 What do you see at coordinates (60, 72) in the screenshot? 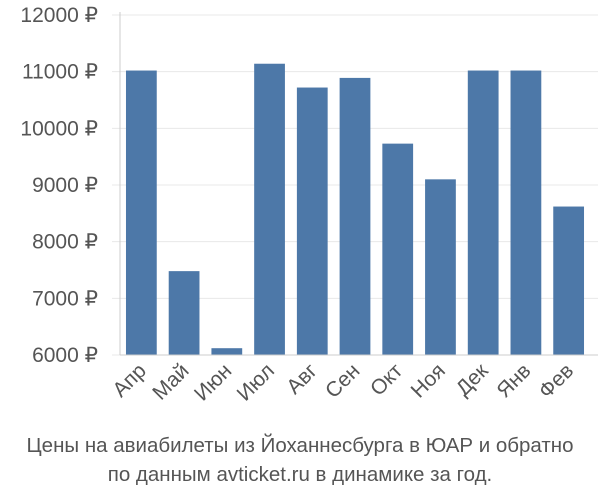
I see `y-tick-label: 11000 ₽` at bounding box center [60, 72].